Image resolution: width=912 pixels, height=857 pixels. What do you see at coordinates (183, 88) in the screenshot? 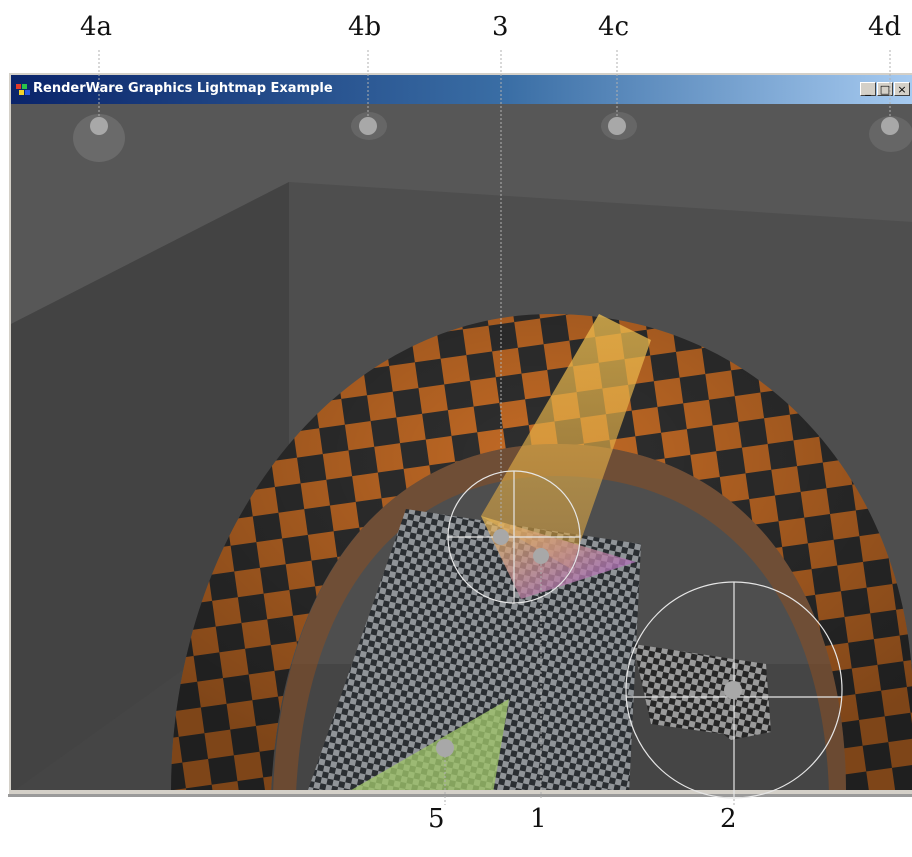
I see `window-title: RenderWare Graphics Lightmap Example` at bounding box center [183, 88].